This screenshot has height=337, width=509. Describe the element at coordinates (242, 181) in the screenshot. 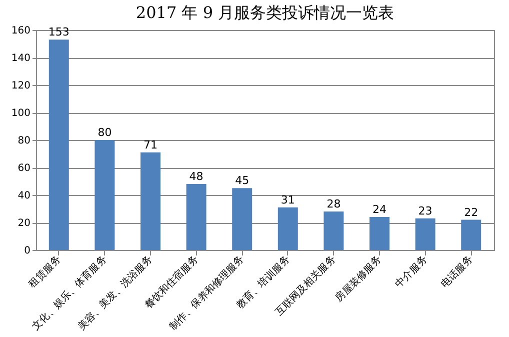

I see `data-label: 45` at that location.